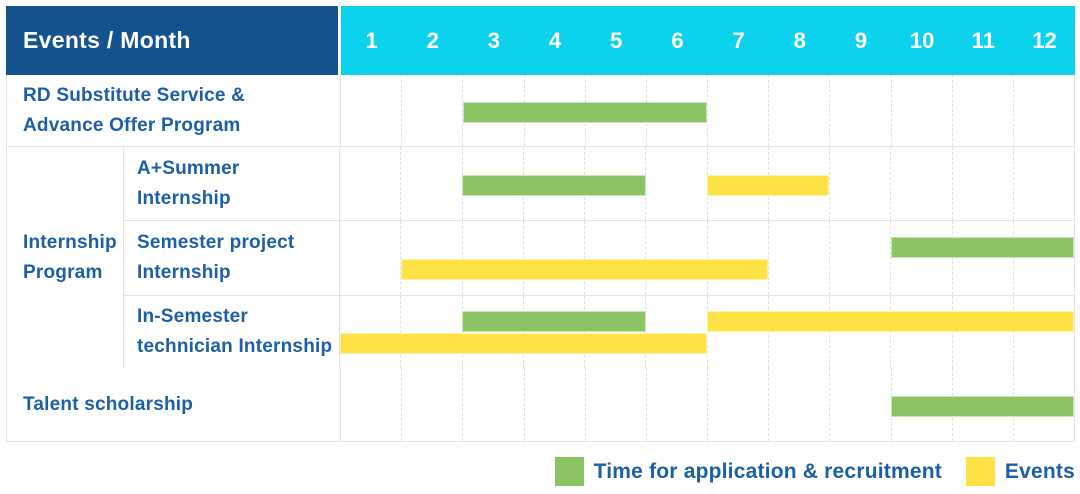 The height and width of the screenshot is (494, 1080). I want to click on row-label-a-summer-internship: A+Summer Internship, so click(232, 183).